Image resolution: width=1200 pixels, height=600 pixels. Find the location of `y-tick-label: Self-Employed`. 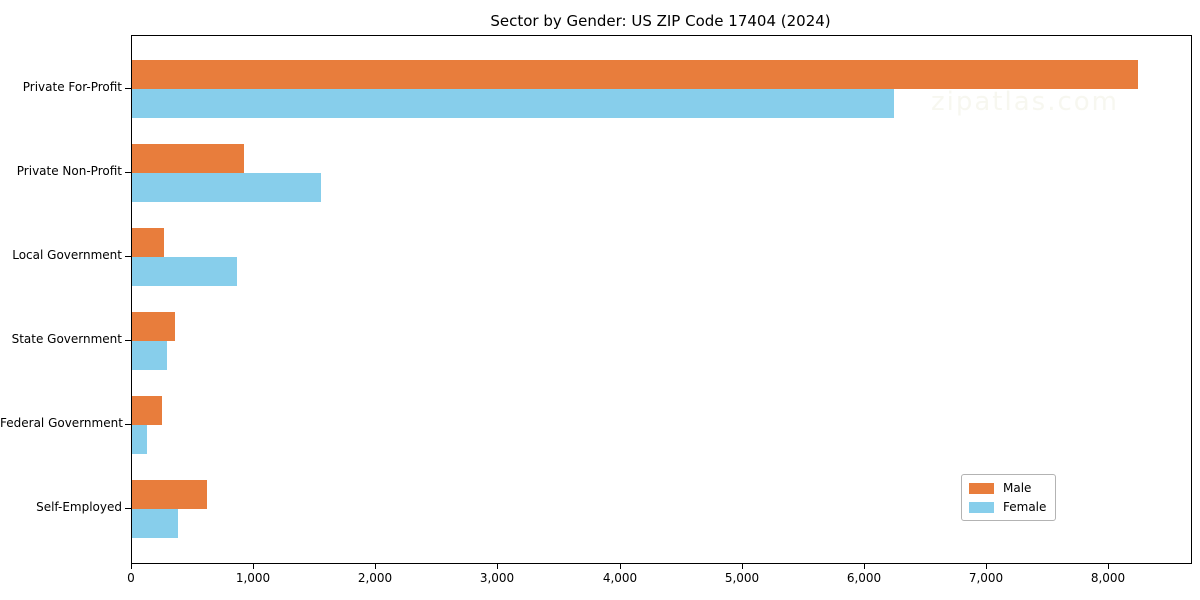

y-tick-label: Self-Employed is located at coordinates (79, 507).